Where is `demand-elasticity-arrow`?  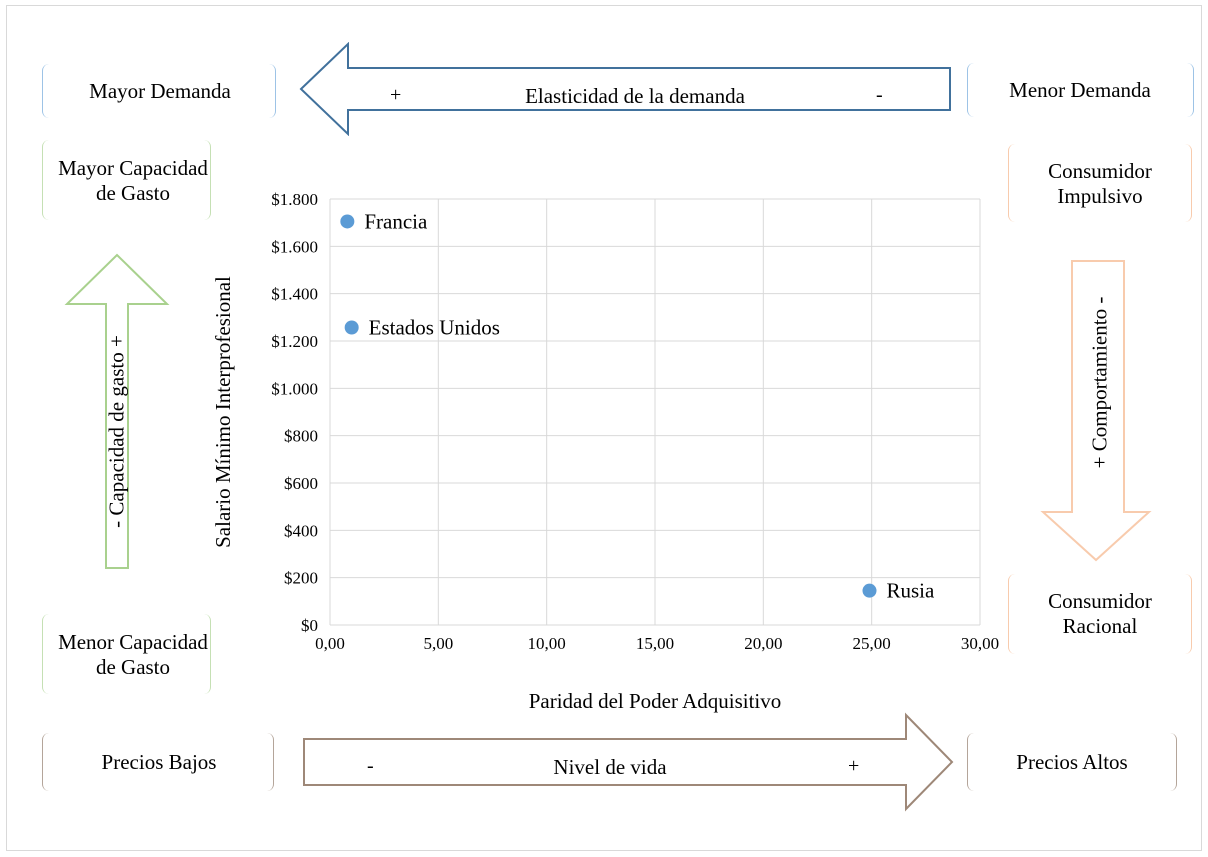 demand-elasticity-arrow is located at coordinates (625, 89).